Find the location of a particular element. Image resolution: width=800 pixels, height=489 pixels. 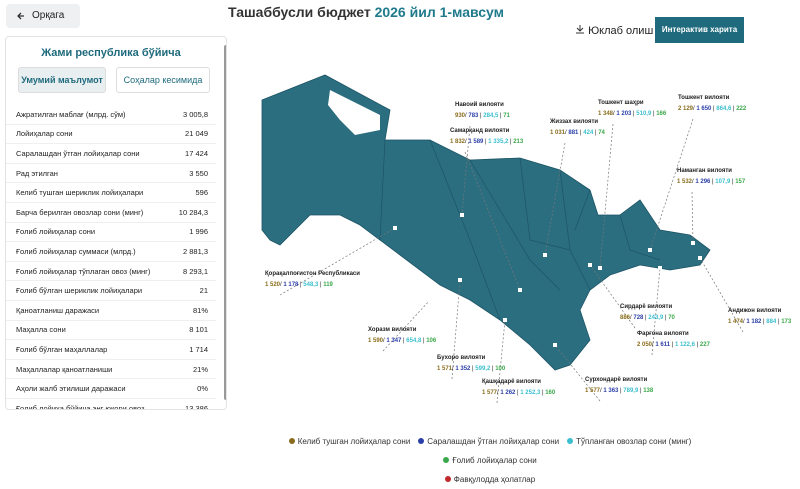

region-name: Хоразм вилояти is located at coordinates (392, 330).